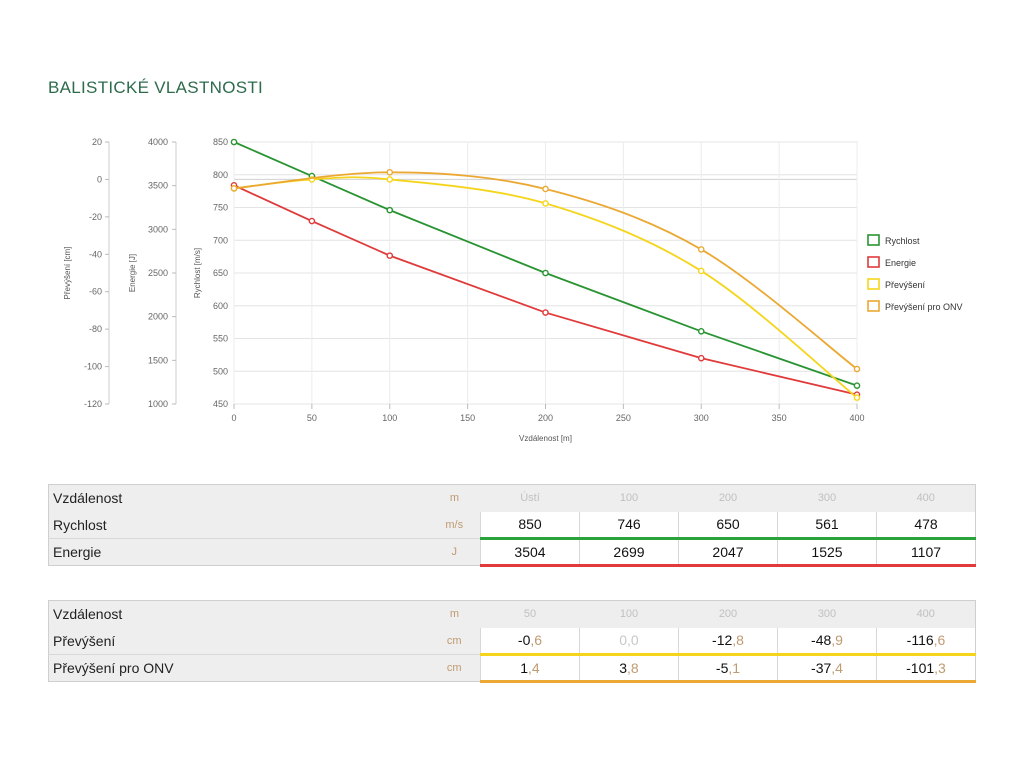  I want to click on y-tick-speed: 750, so click(220, 208).